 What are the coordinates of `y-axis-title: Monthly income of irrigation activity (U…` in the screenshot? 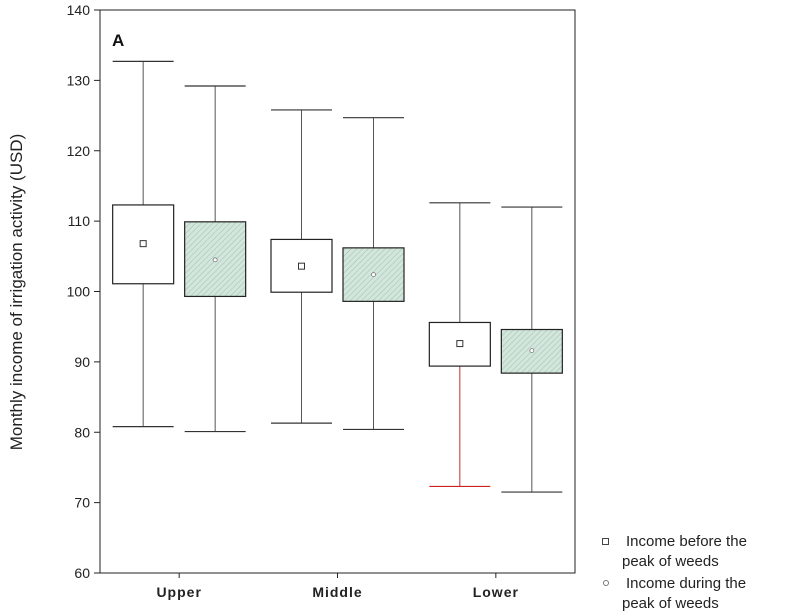 It's located at (16, 292).